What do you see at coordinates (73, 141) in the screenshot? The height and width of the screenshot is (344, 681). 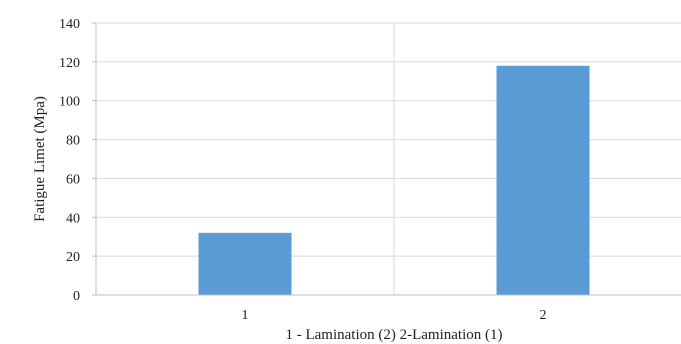 I see `y-tick-label-80: 80` at bounding box center [73, 141].